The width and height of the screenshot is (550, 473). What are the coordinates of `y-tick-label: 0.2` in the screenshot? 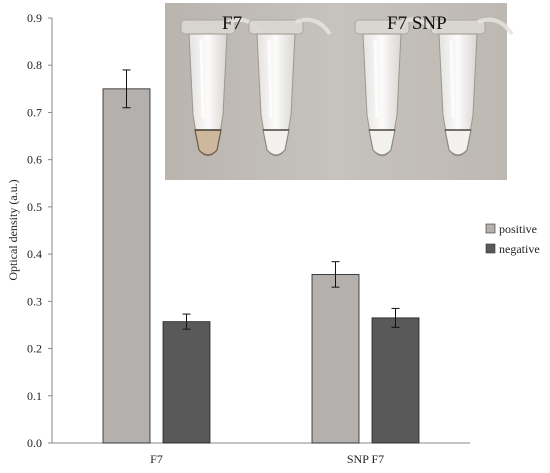 It's located at (34, 349).